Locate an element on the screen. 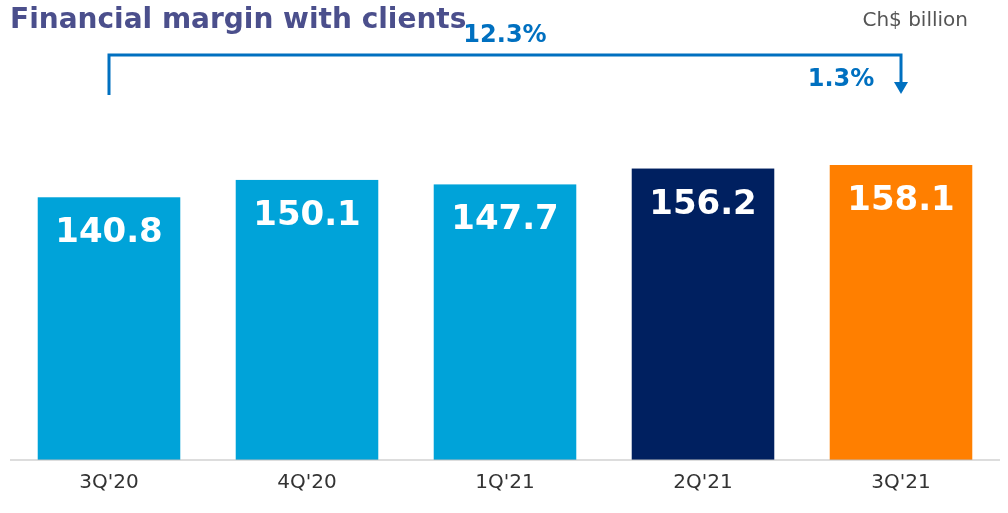 The width and height of the screenshot is (1008, 513). x-tick-label: 2Q'21 is located at coordinates (703, 481).